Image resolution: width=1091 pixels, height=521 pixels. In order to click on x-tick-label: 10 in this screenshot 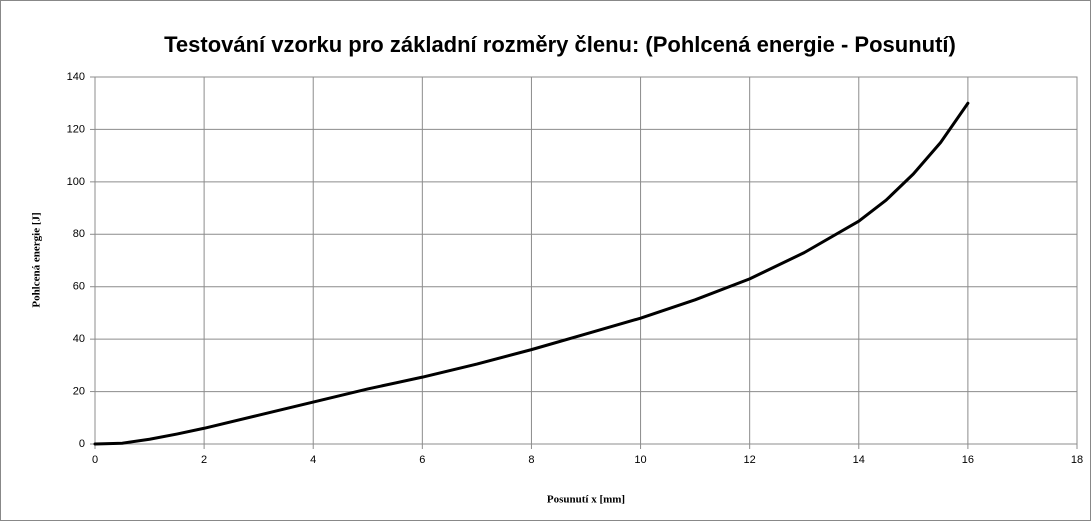, I will do `click(640, 460)`.